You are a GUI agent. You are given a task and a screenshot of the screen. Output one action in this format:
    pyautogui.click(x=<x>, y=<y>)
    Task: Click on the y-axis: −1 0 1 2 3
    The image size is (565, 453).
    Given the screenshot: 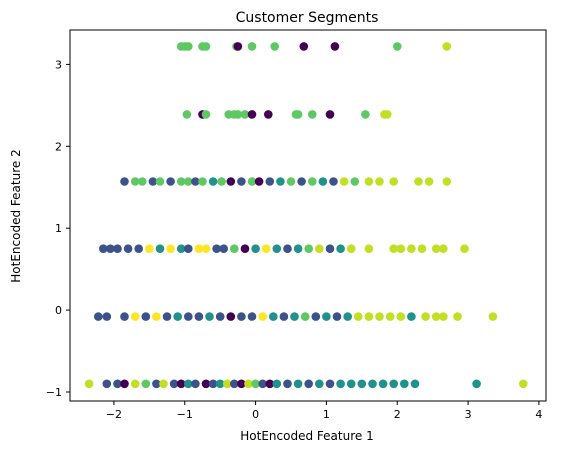 What is the action you would take?
    pyautogui.click(x=58, y=228)
    